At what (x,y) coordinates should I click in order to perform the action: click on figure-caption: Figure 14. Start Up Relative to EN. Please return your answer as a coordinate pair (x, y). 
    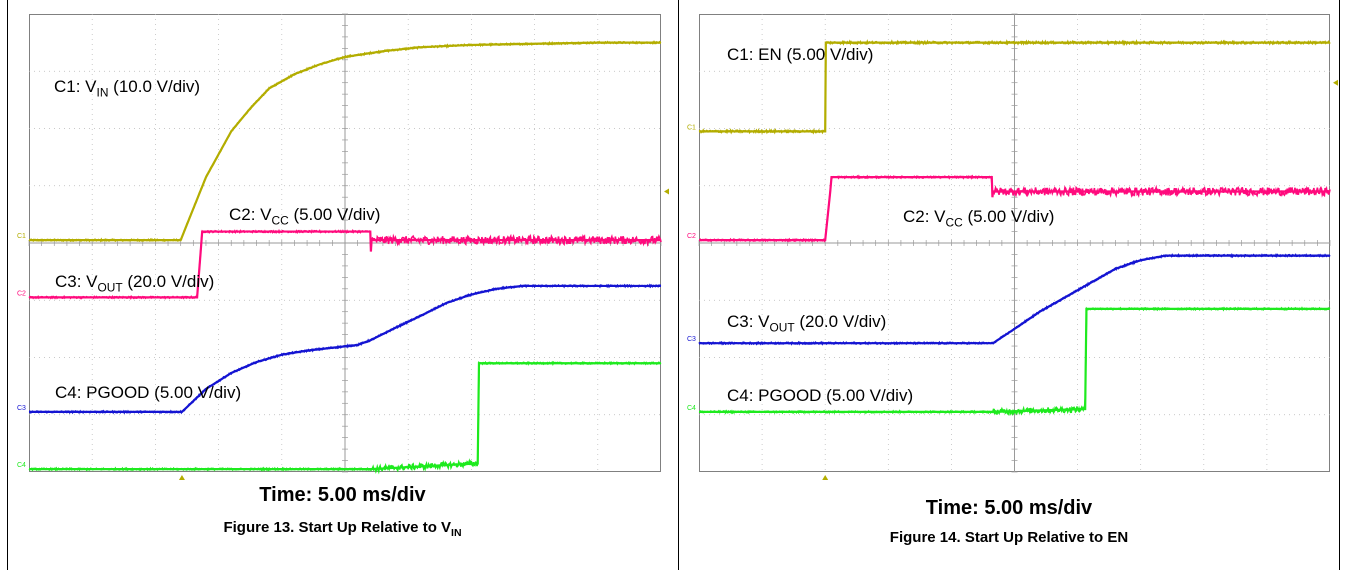
    Looking at the image, I should click on (1009, 537).